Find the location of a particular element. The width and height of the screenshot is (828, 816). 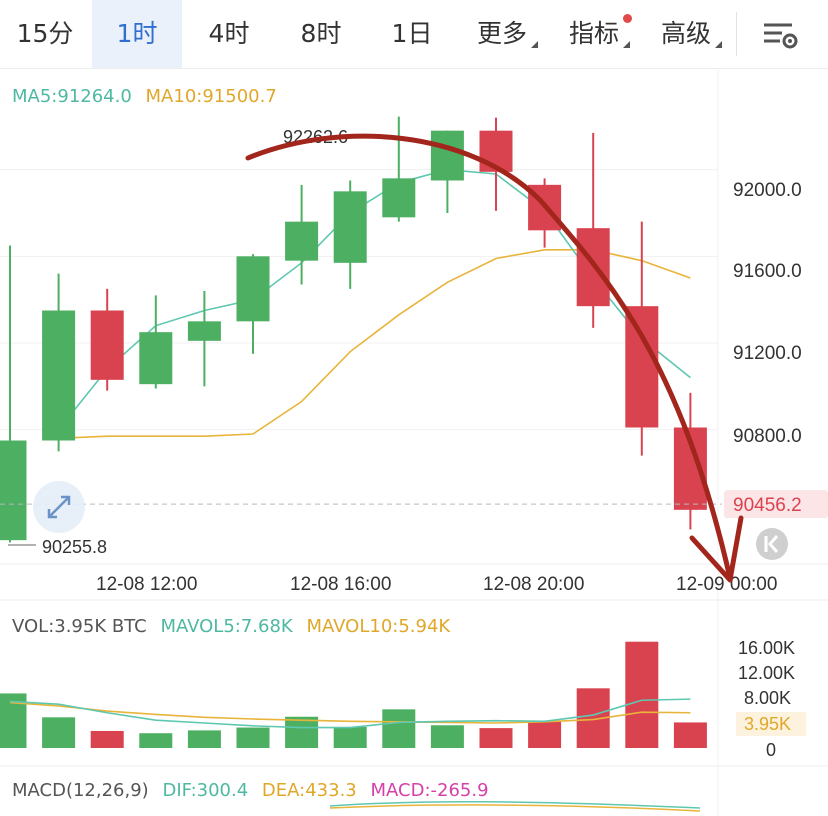

legend-vol: VOL:3.95K BTC is located at coordinates (79, 626).